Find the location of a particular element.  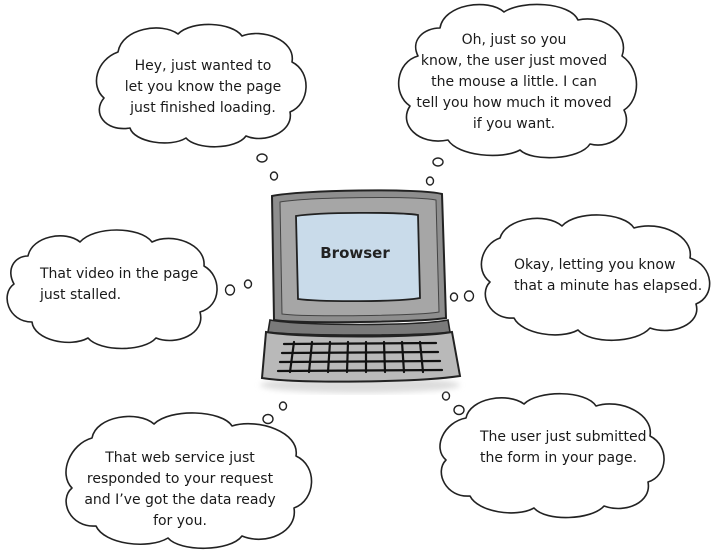

bubble-video-stalled is located at coordinates (112, 289).